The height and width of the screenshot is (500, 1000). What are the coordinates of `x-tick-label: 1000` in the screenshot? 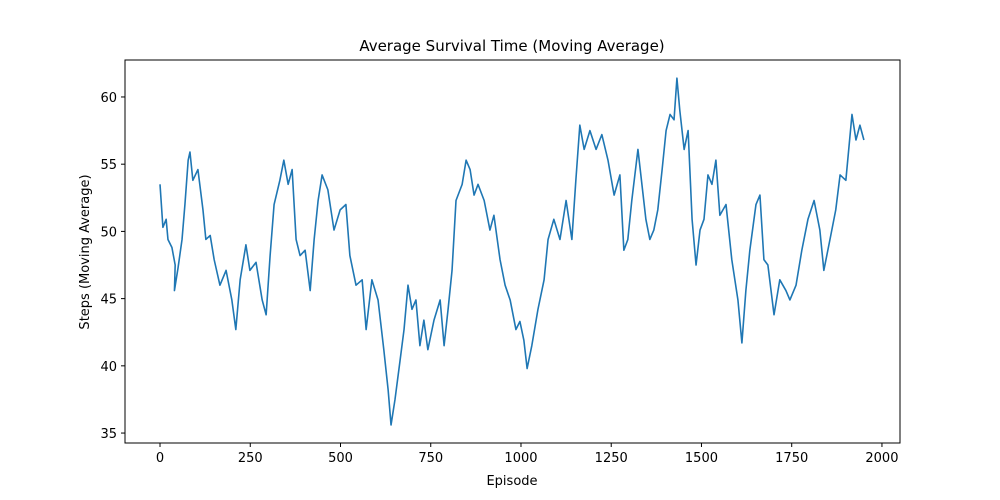 It's located at (520, 458).